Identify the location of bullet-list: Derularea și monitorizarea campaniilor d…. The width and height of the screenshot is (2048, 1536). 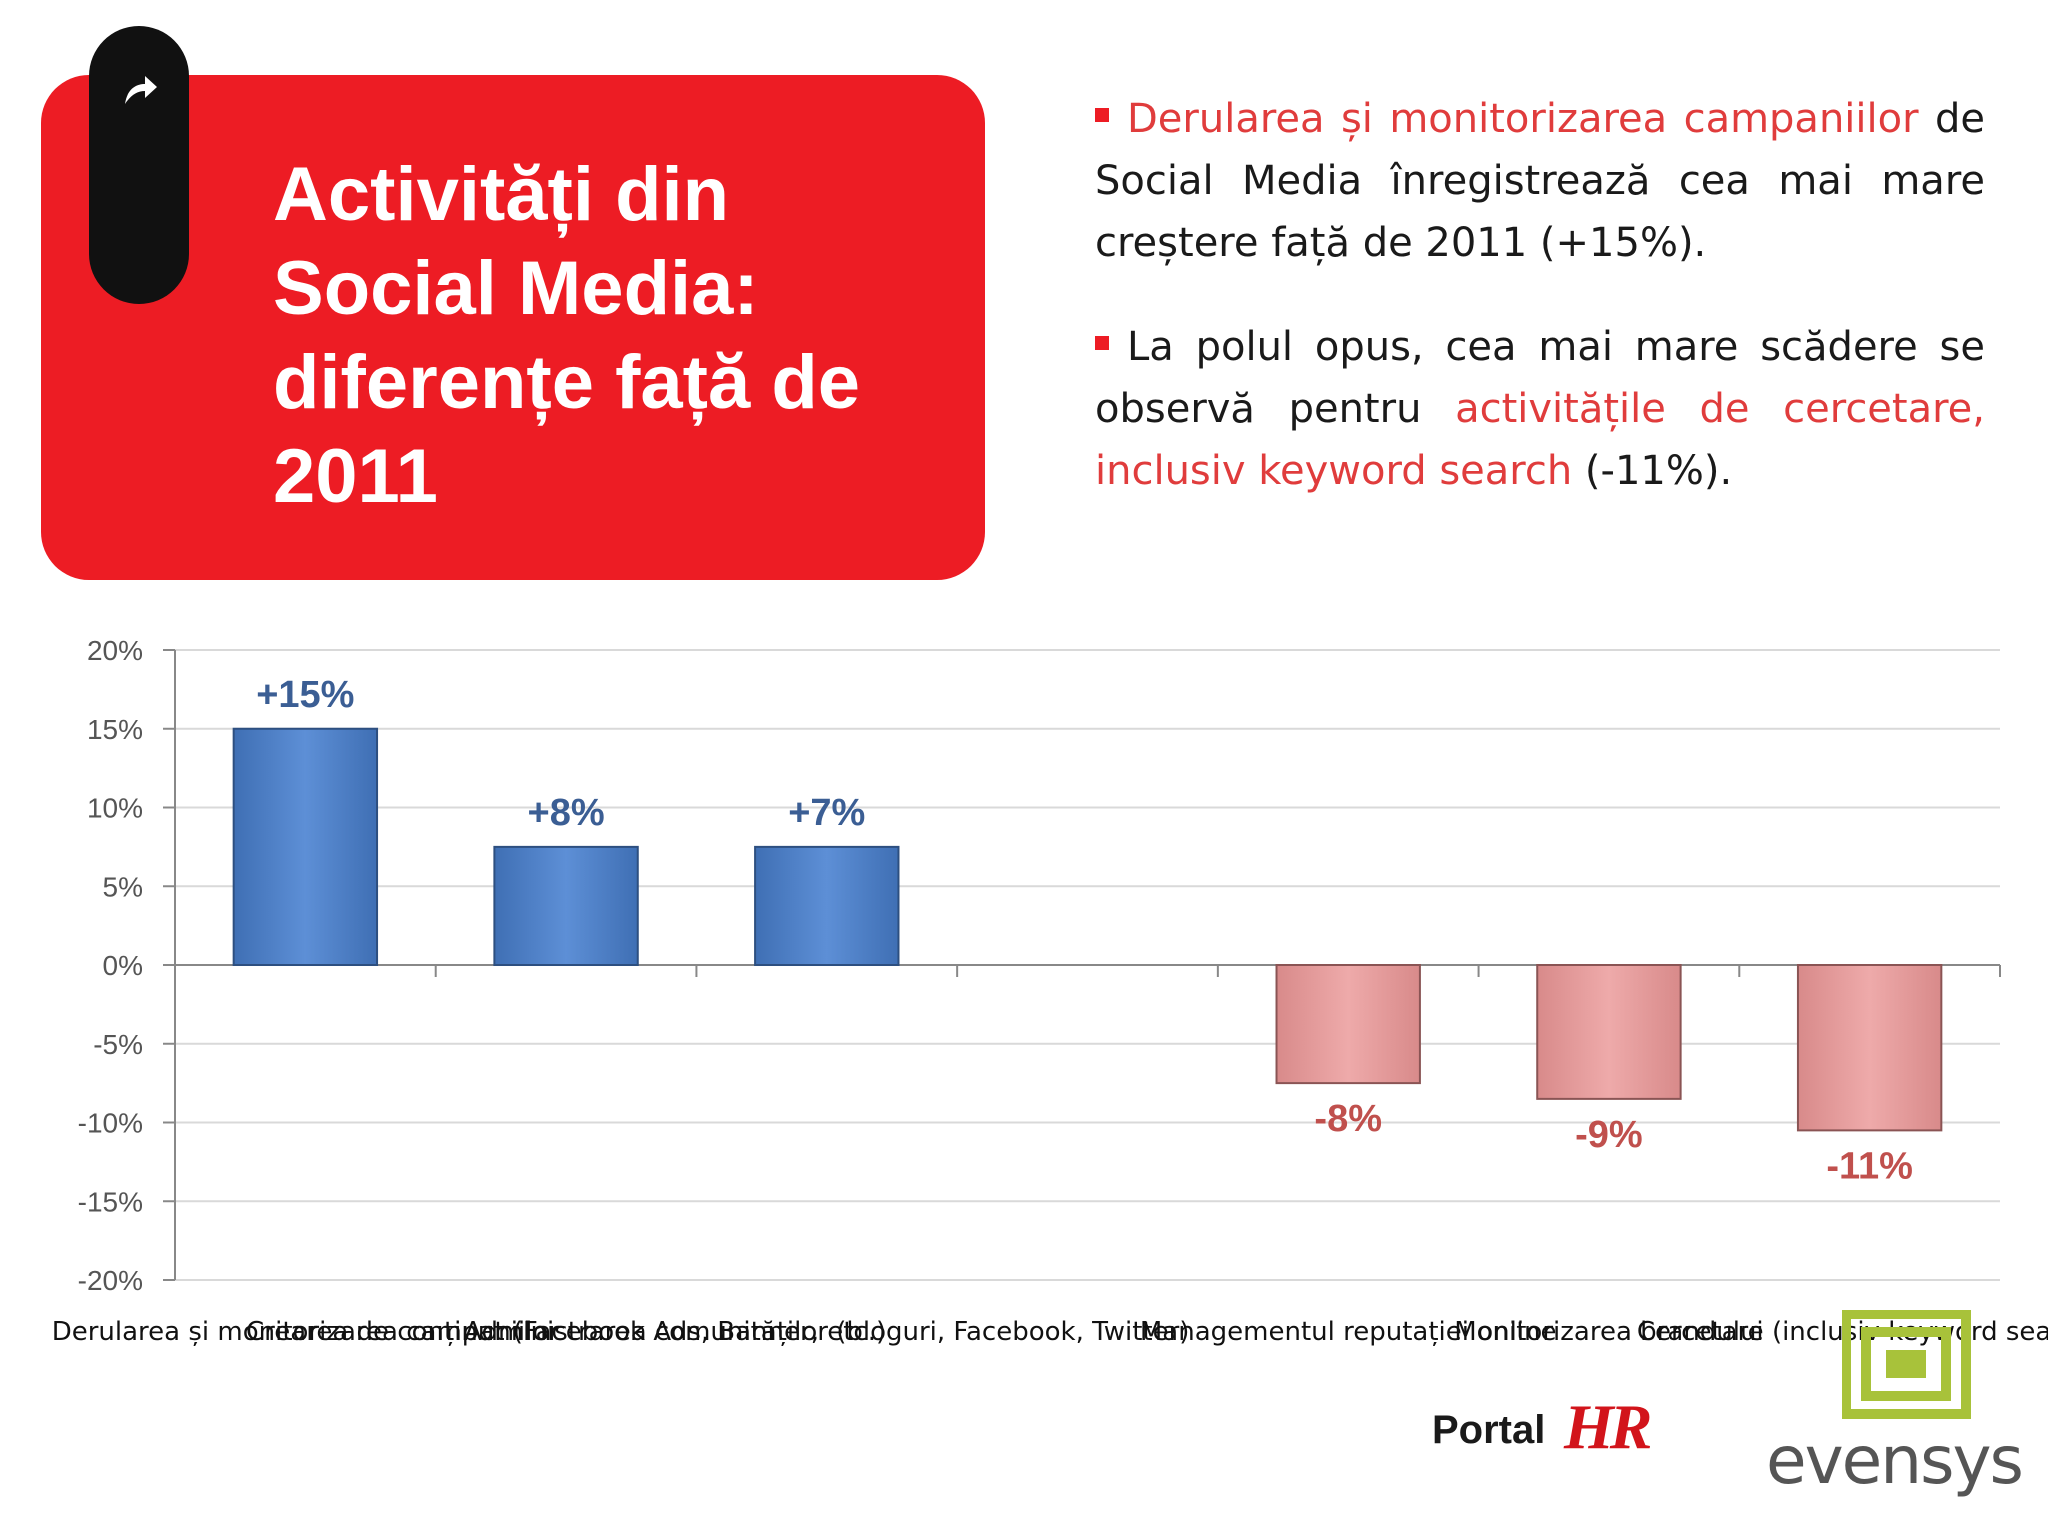
(1540, 316).